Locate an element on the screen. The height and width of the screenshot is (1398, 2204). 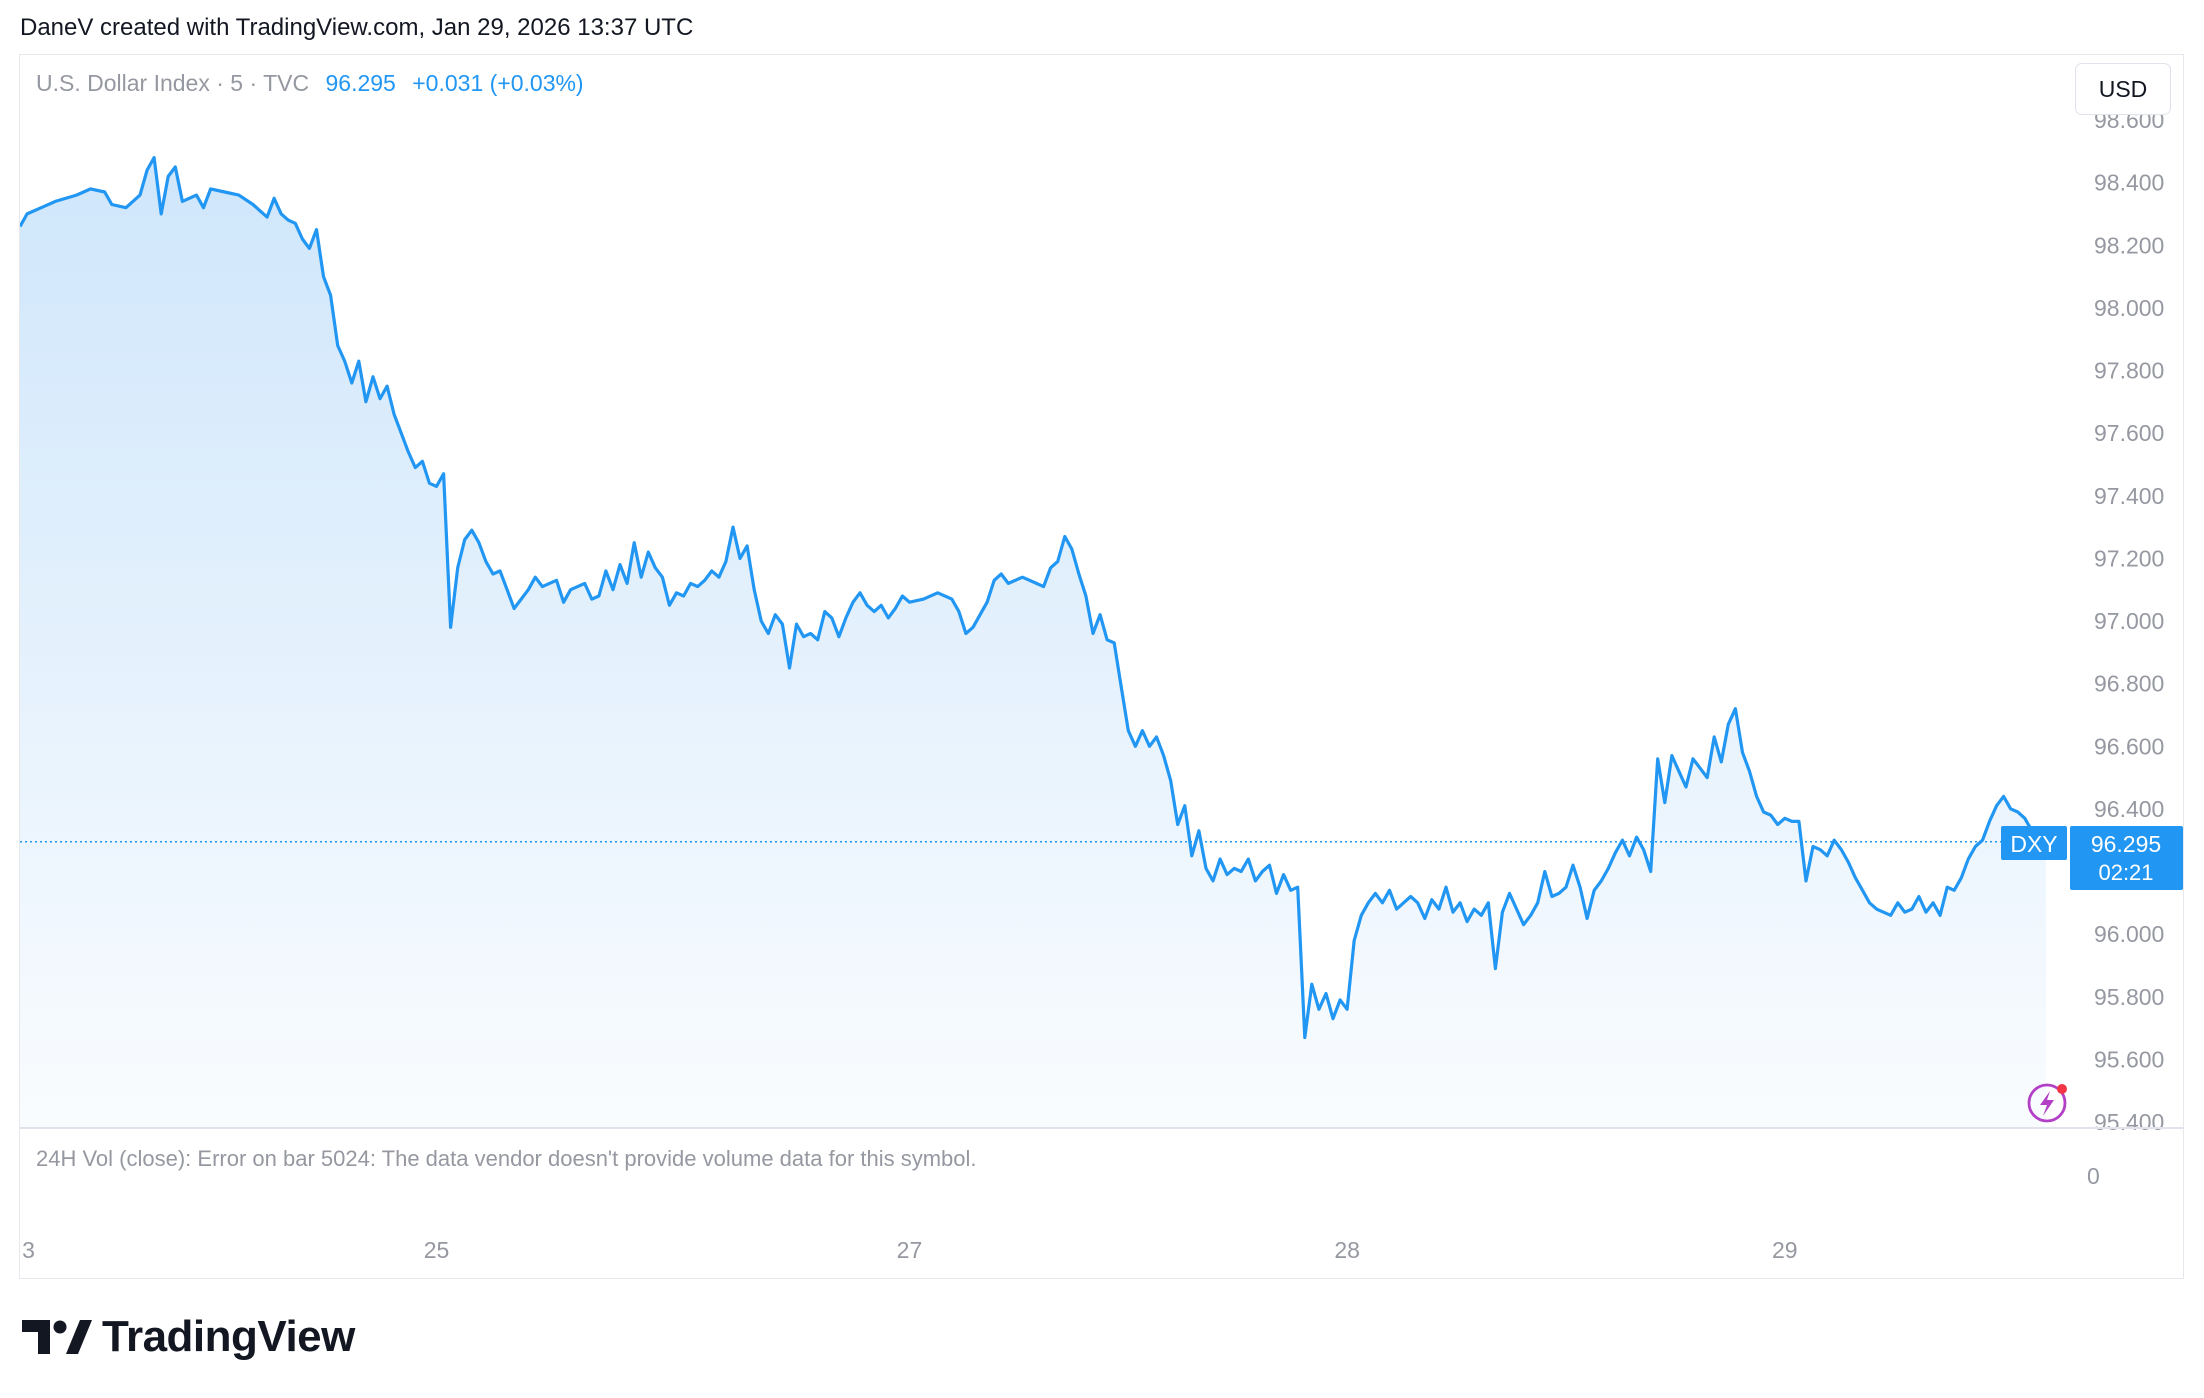
y-tick-label: 97.600 is located at coordinates (2129, 433).